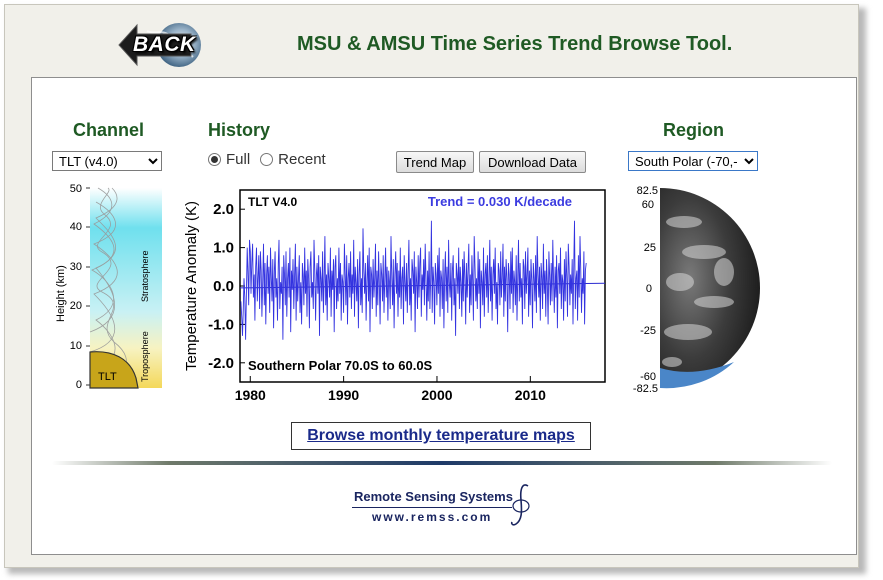 Image resolution: width=883 pixels, height=580 pixels. What do you see at coordinates (433, 496) in the screenshot?
I see `rss-name: Remote Sensing Systems` at bounding box center [433, 496].